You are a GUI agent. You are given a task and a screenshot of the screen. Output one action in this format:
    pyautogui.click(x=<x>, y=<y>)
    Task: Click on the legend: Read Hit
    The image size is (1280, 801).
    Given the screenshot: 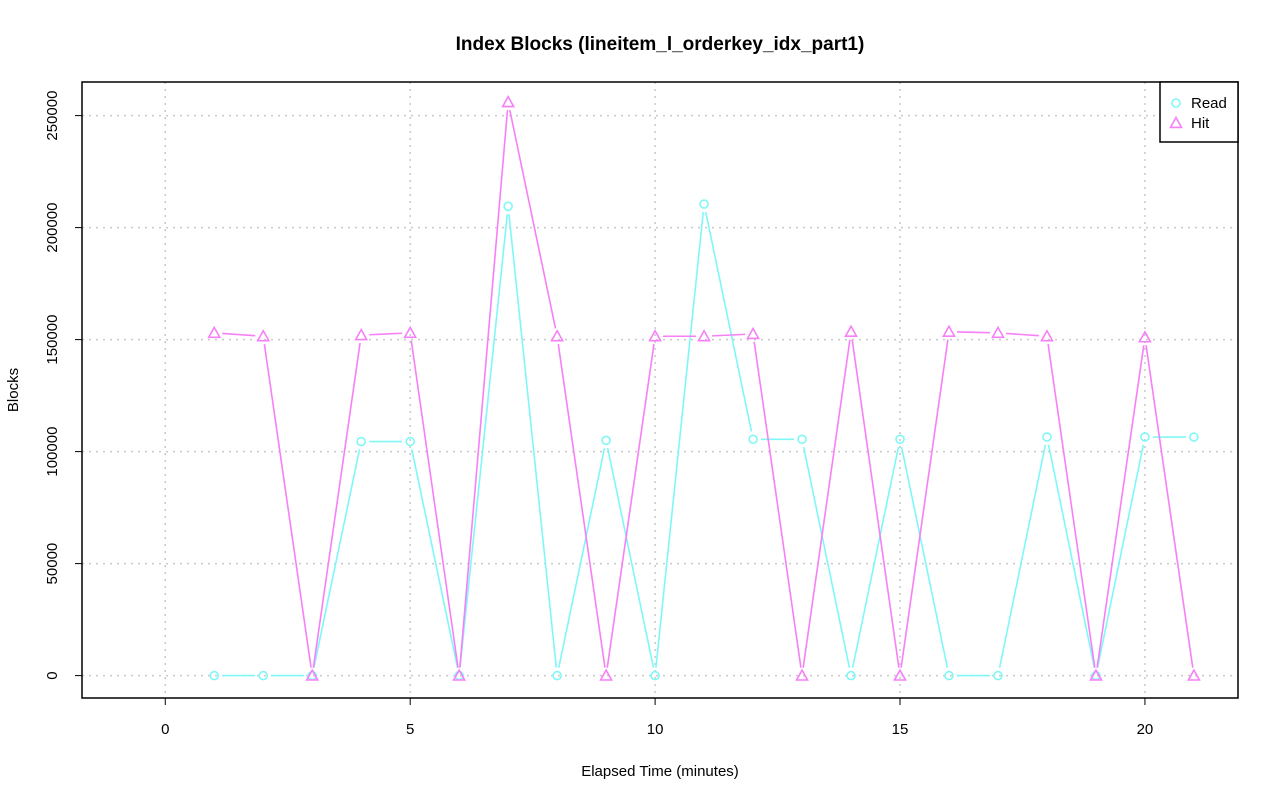 What is the action you would take?
    pyautogui.click(x=1199, y=112)
    